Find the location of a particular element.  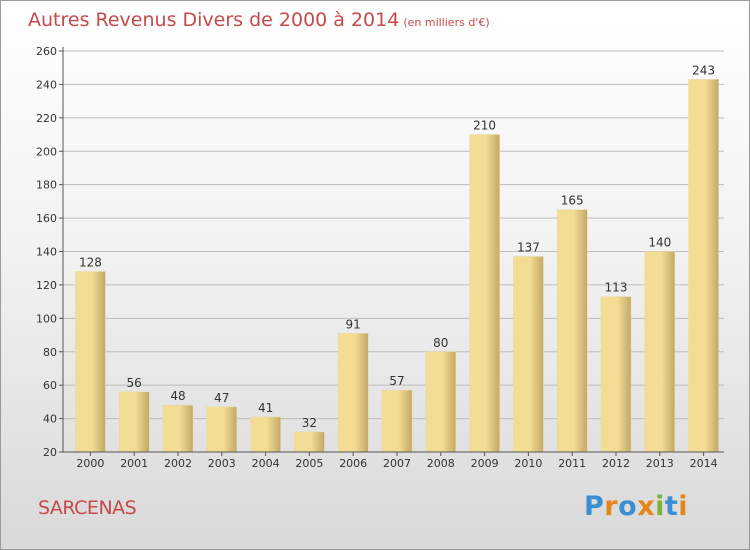

y-tick-label: 20 is located at coordinates (50, 452).